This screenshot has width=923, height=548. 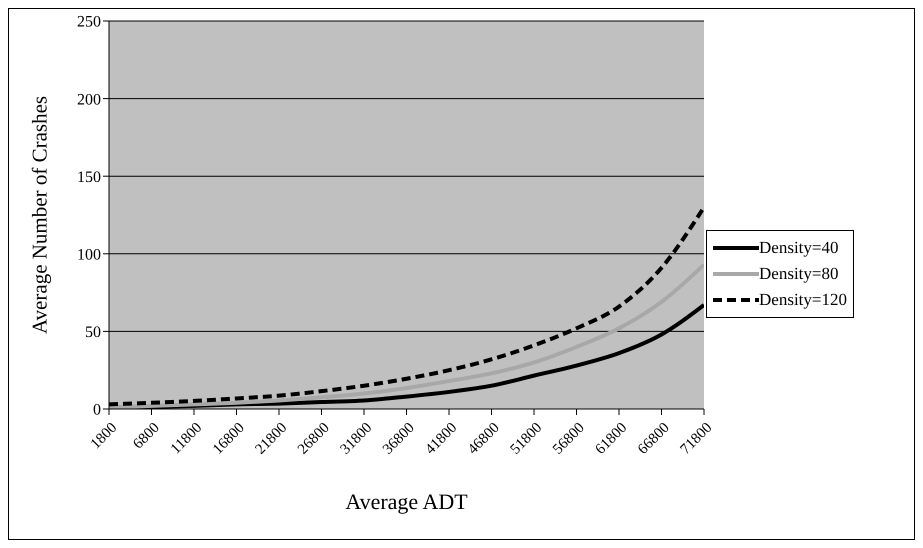 What do you see at coordinates (803, 300) in the screenshot?
I see `legend-label: Density=120` at bounding box center [803, 300].